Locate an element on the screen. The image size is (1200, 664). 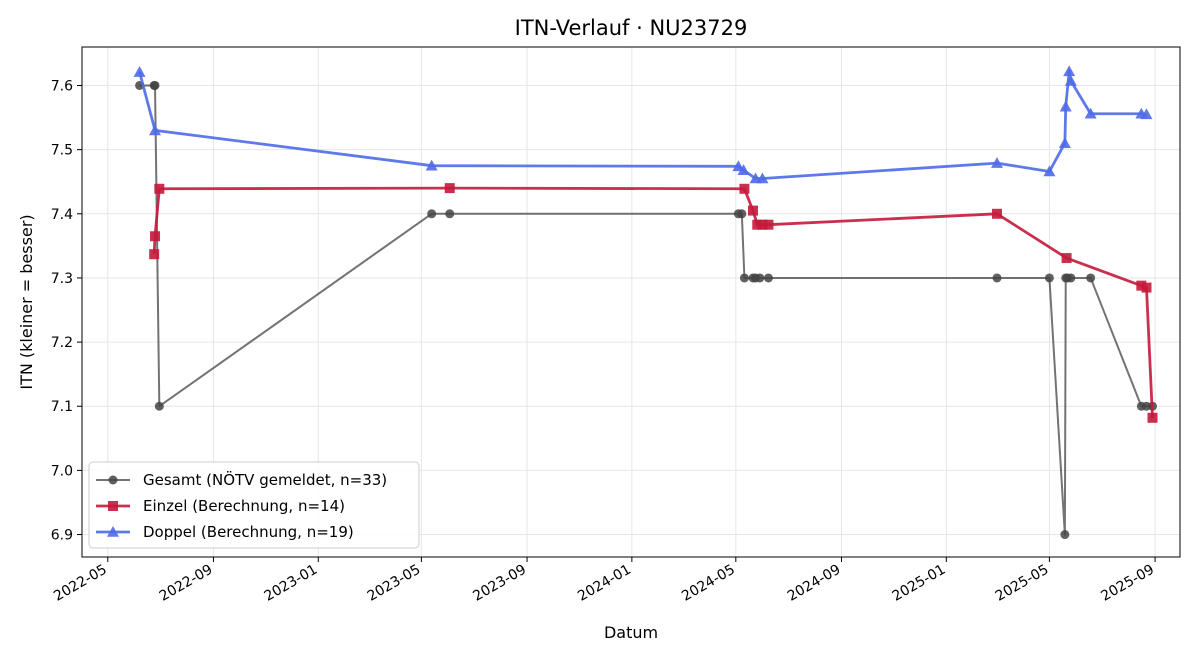
y-tick-label: 7.1 is located at coordinates (62, 407).